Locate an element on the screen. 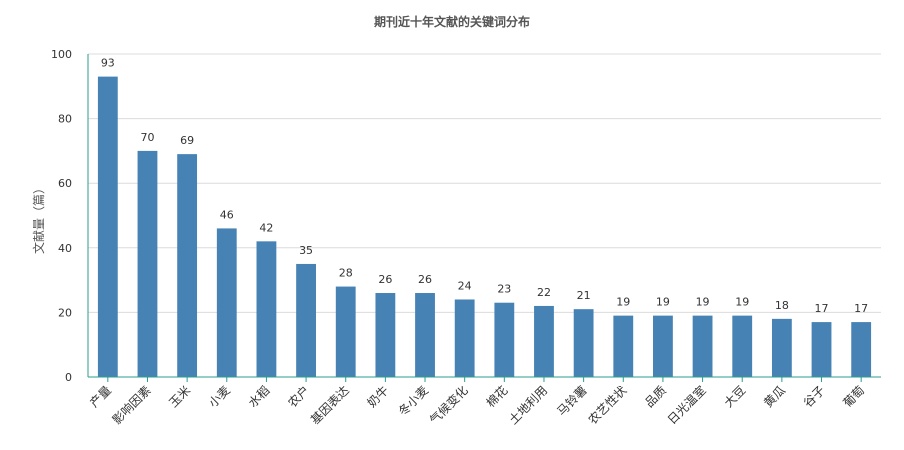  x-tick-label: 日光温室 is located at coordinates (686, 405).